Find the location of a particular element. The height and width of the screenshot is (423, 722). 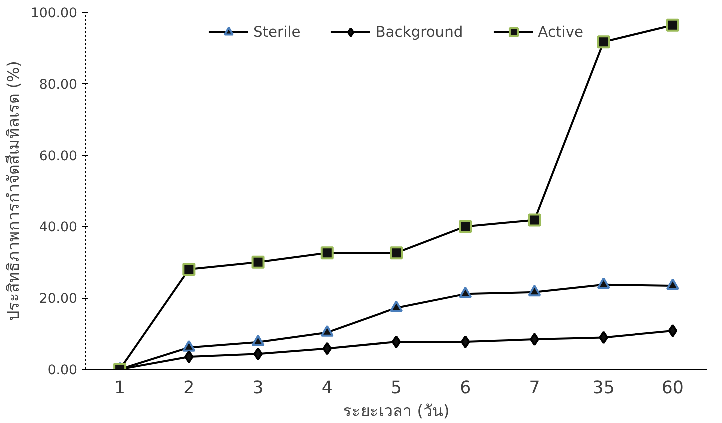

legend-label: Sterile is located at coordinates (277, 32).